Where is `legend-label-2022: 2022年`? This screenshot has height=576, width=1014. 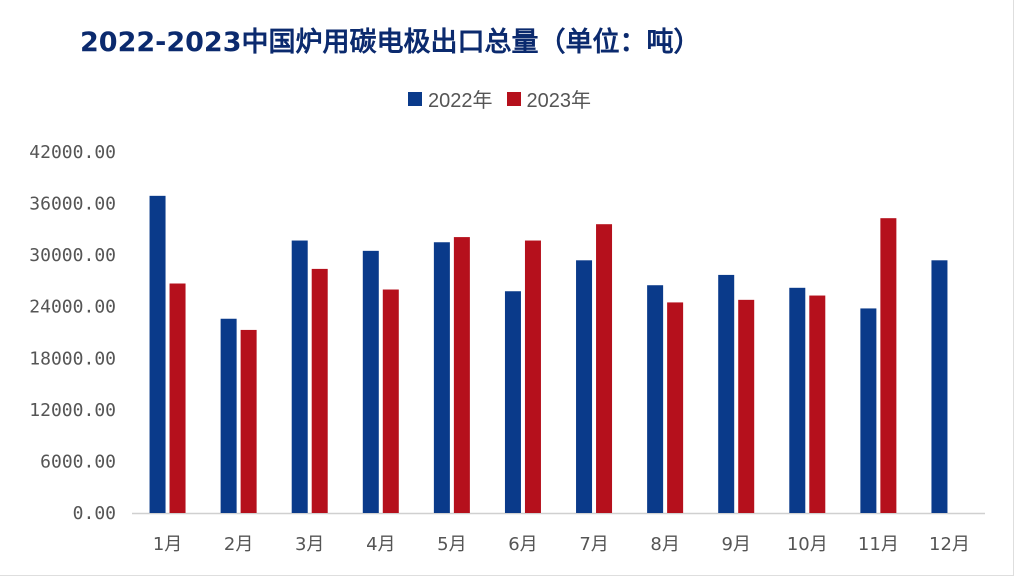 legend-label-2022: 2022年 is located at coordinates (460, 101).